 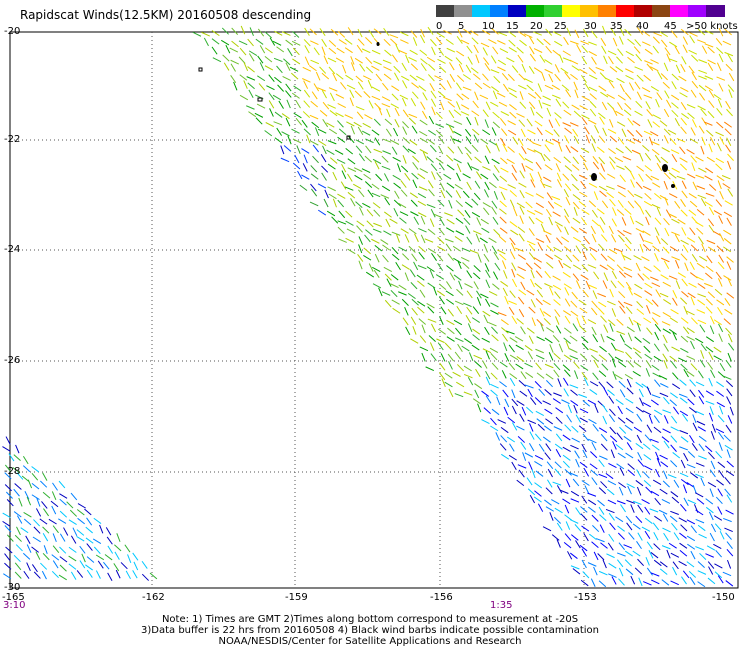 I want to click on legend-swatch, so click(x=643, y=11).